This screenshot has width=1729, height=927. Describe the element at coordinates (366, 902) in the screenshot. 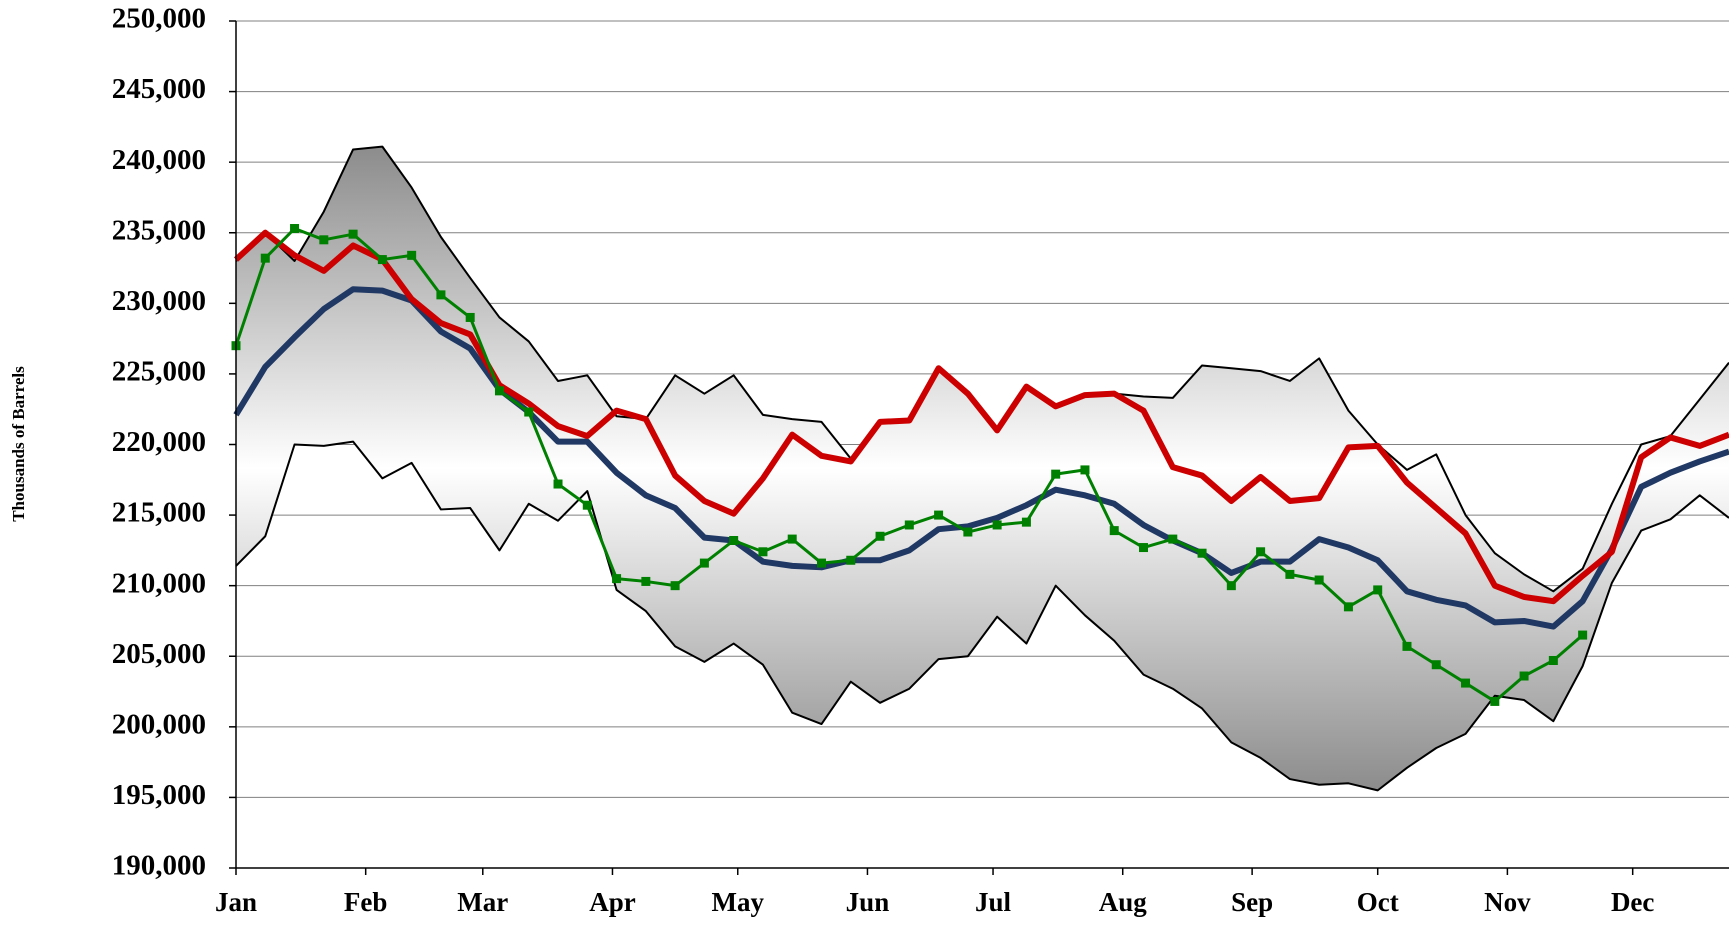

I see `x-tick-label: Feb` at that location.